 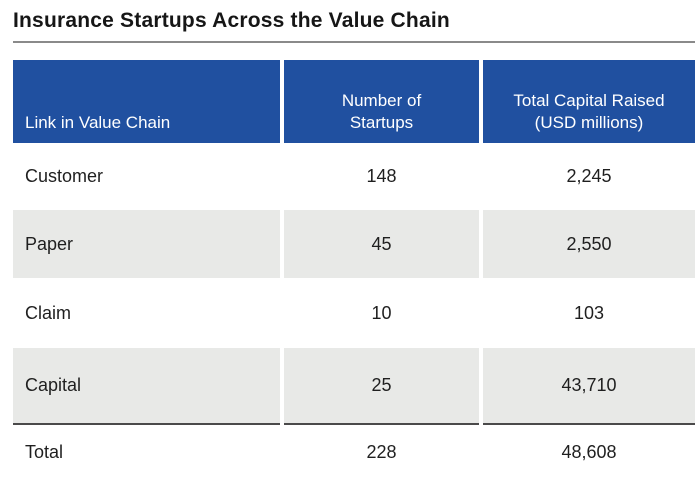 What do you see at coordinates (48, 312) in the screenshot?
I see `row-claim-link: Claim` at bounding box center [48, 312].